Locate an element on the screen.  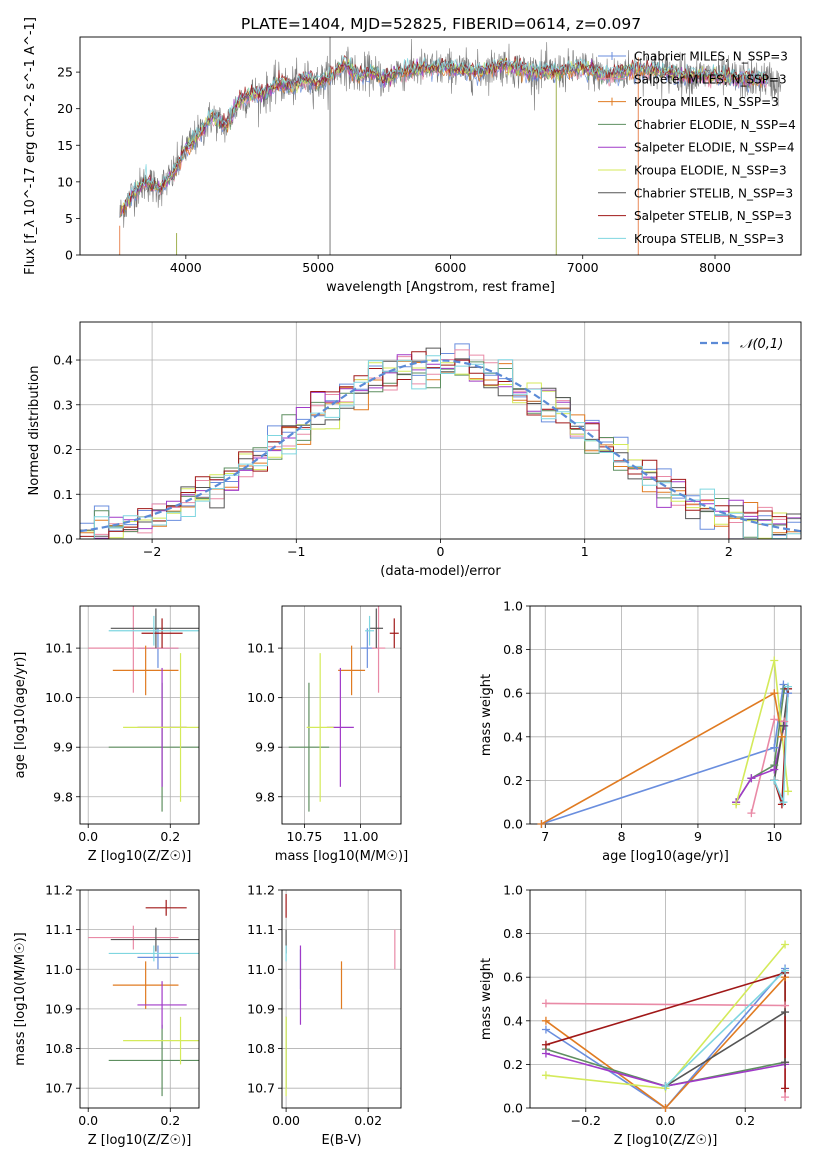
mass_vs_ebv-ytick-label: 10.7 is located at coordinates (261, 1088).